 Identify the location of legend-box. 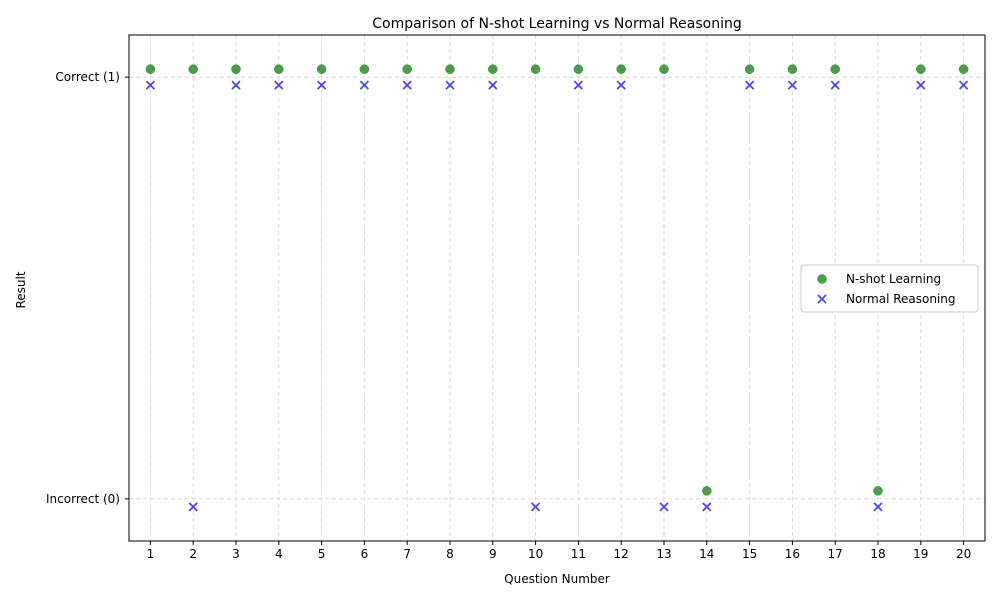
(889, 288).